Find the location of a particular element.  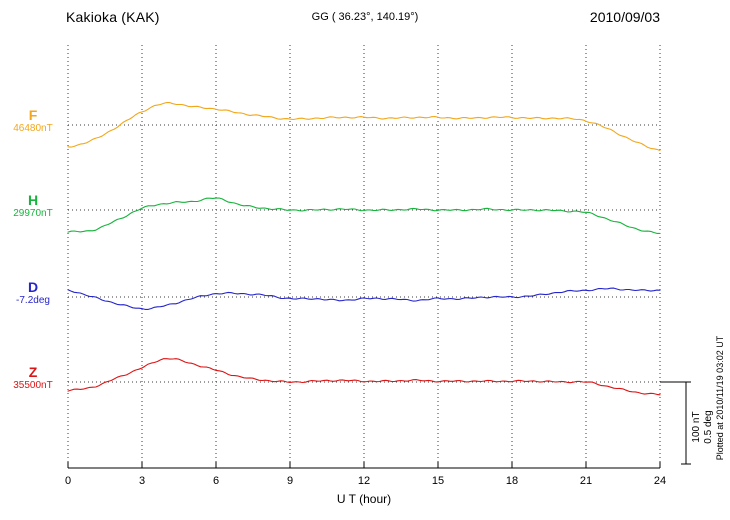

scale-bar-label: 100 nT 0.5 deg is located at coordinates (703, 426).